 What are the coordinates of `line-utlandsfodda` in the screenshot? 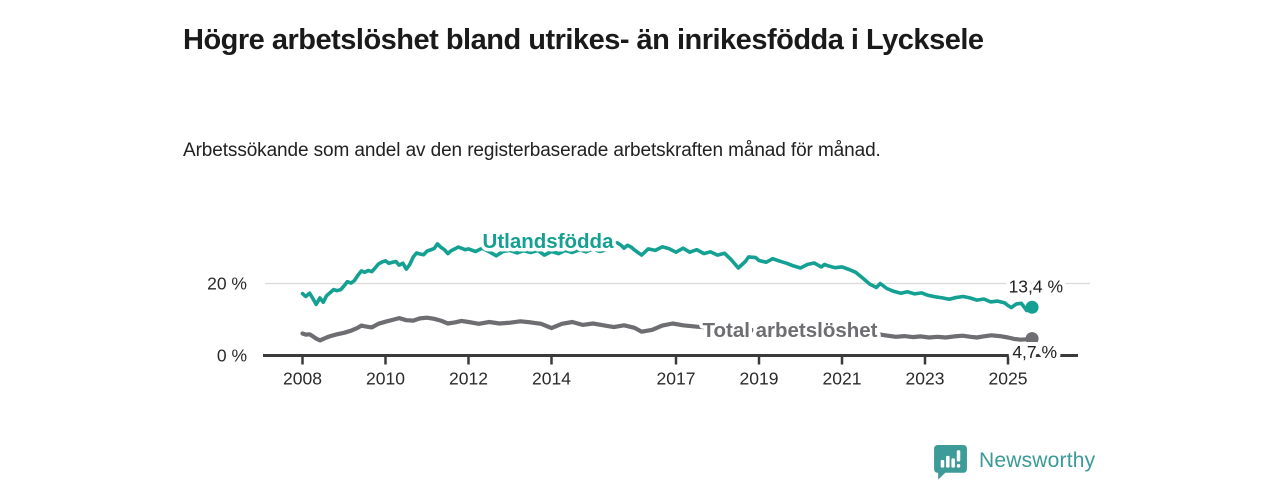 It's located at (667, 277).